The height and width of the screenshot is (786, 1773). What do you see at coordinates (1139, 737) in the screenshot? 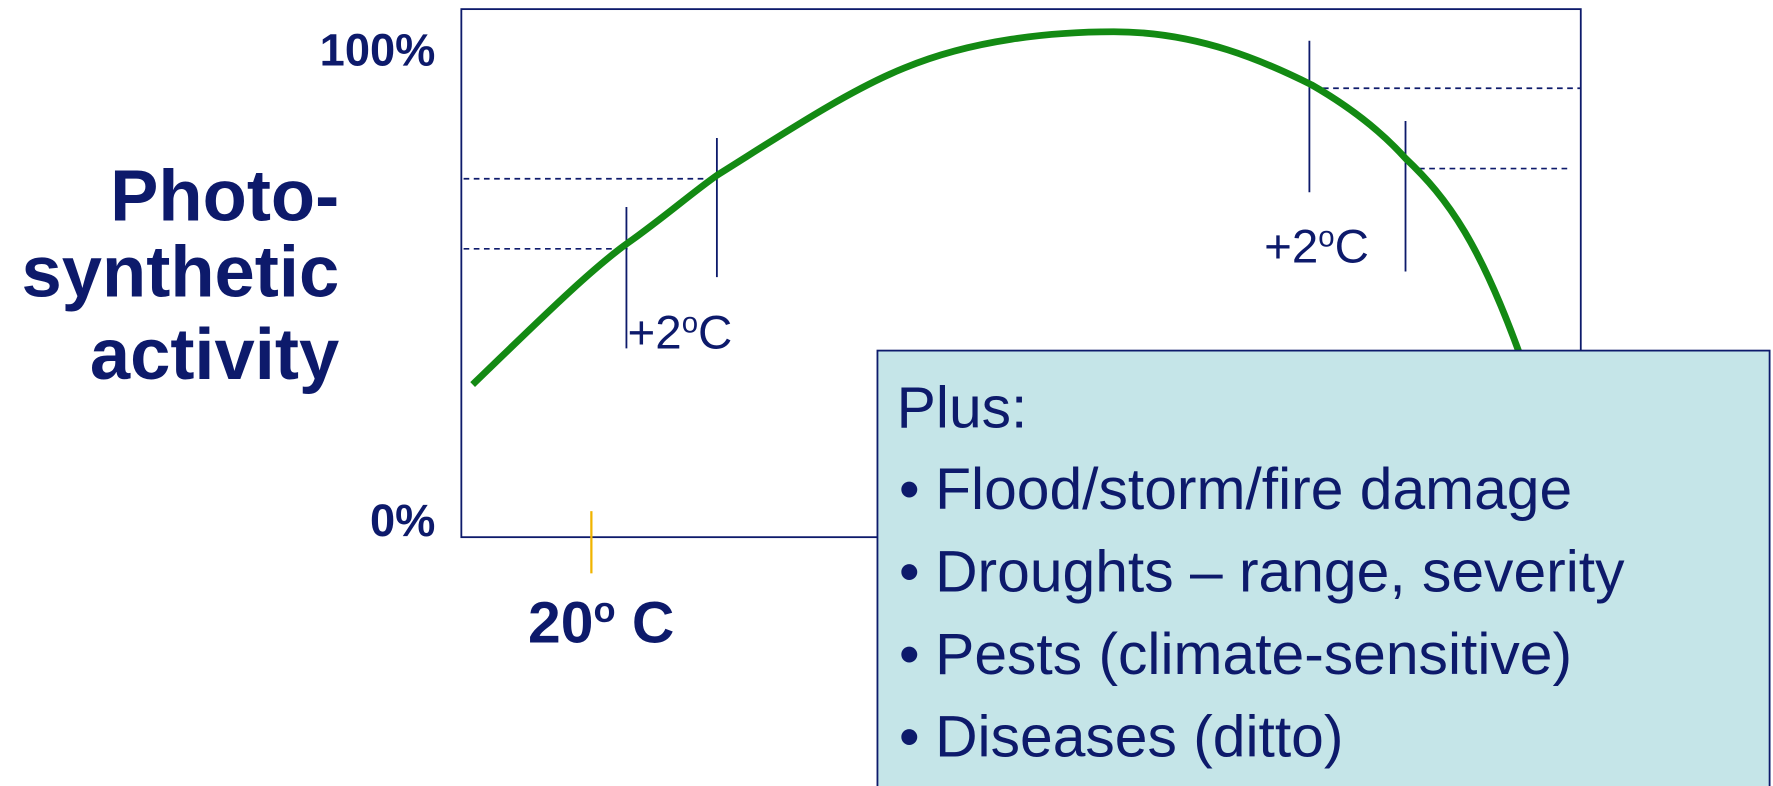
I see `bullet-item: Diseases (ditto)` at bounding box center [1139, 737].